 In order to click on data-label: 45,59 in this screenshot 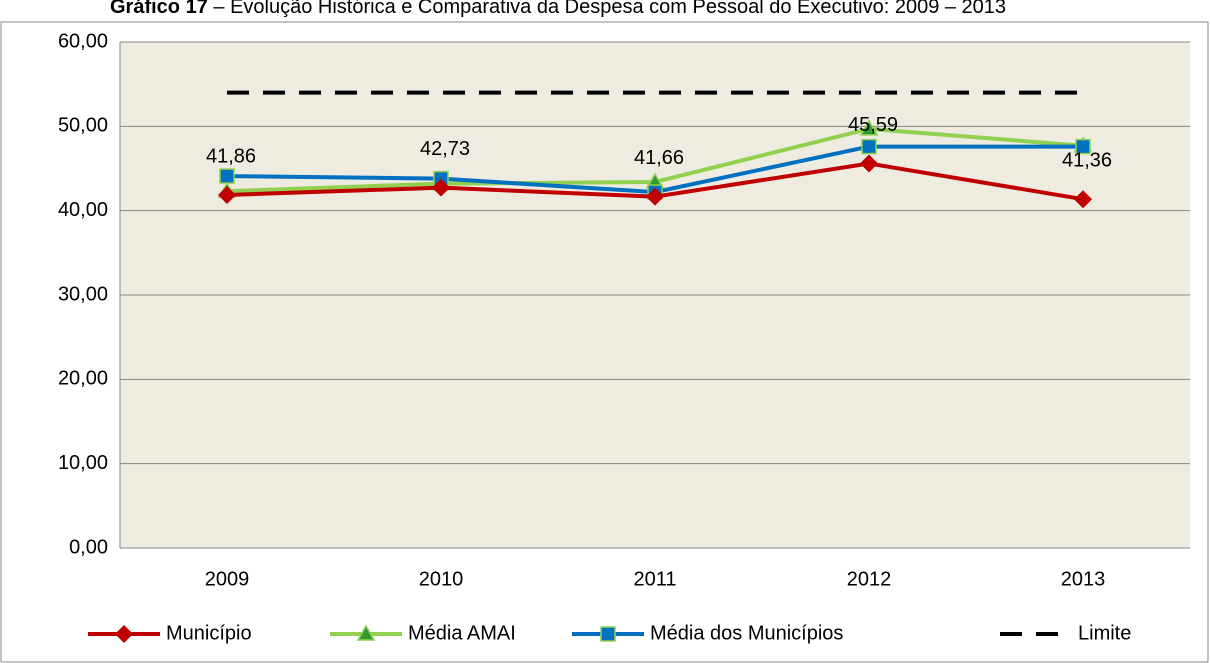, I will do `click(873, 125)`.